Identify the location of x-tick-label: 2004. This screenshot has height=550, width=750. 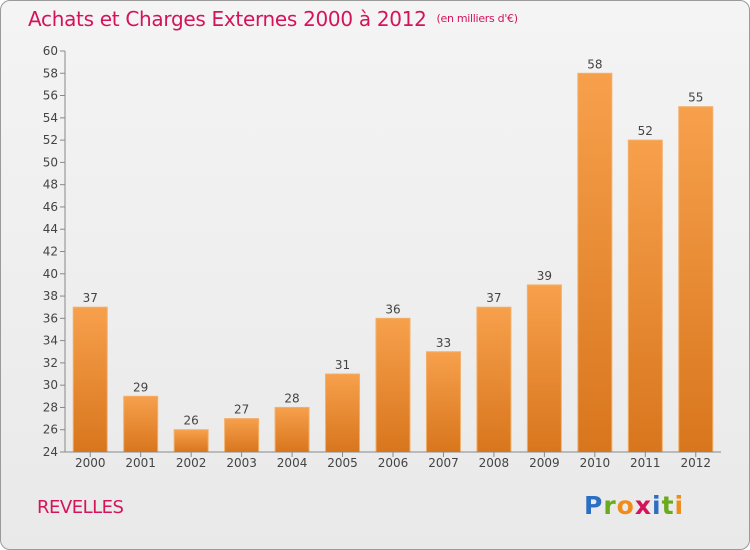
(292, 463).